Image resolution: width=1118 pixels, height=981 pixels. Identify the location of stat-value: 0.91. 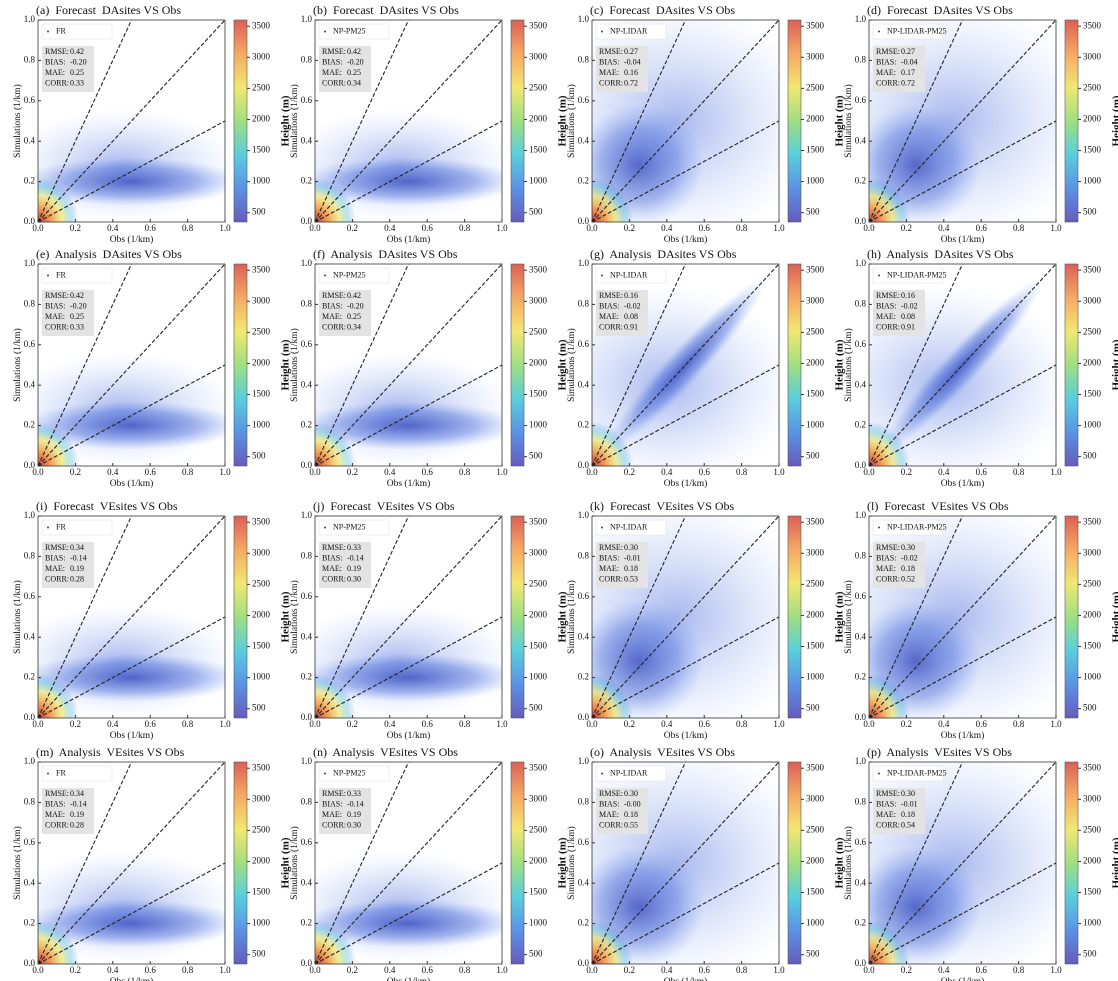
(631, 326).